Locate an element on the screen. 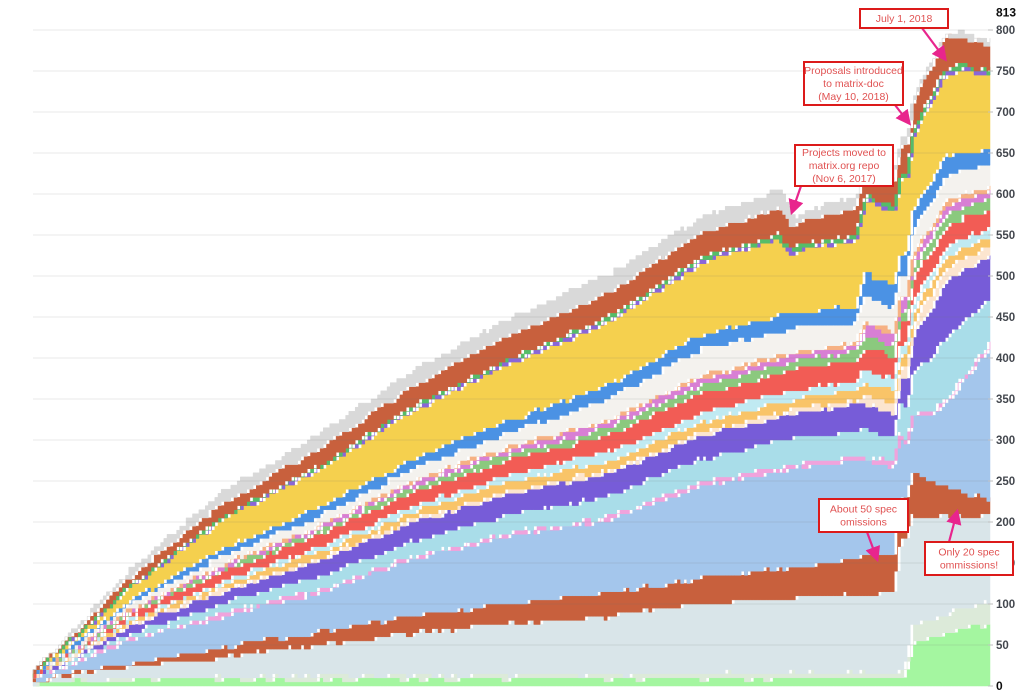  annotation-text-line: (Nov 6, 2017) is located at coordinates (844, 179).